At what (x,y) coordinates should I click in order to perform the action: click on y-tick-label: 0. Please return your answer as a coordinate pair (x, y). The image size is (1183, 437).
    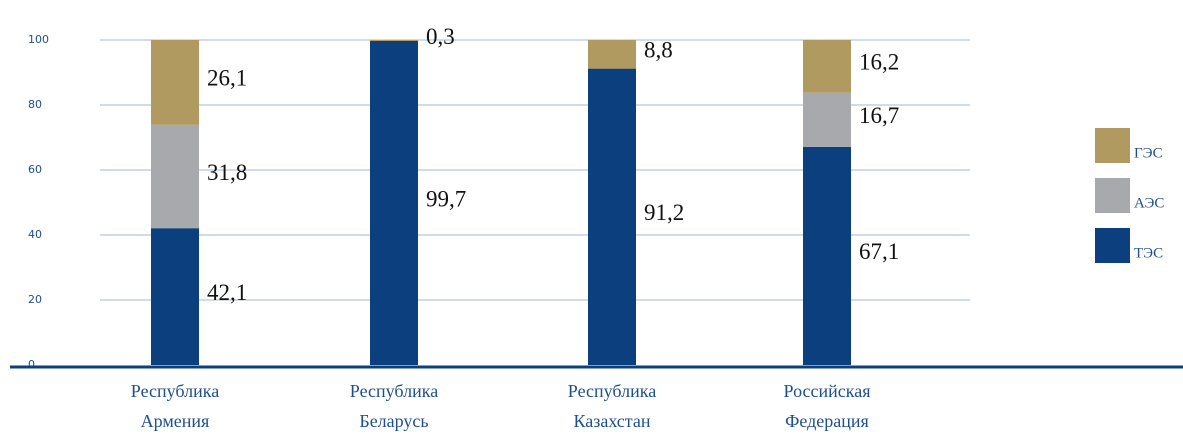
    Looking at the image, I should click on (31, 364).